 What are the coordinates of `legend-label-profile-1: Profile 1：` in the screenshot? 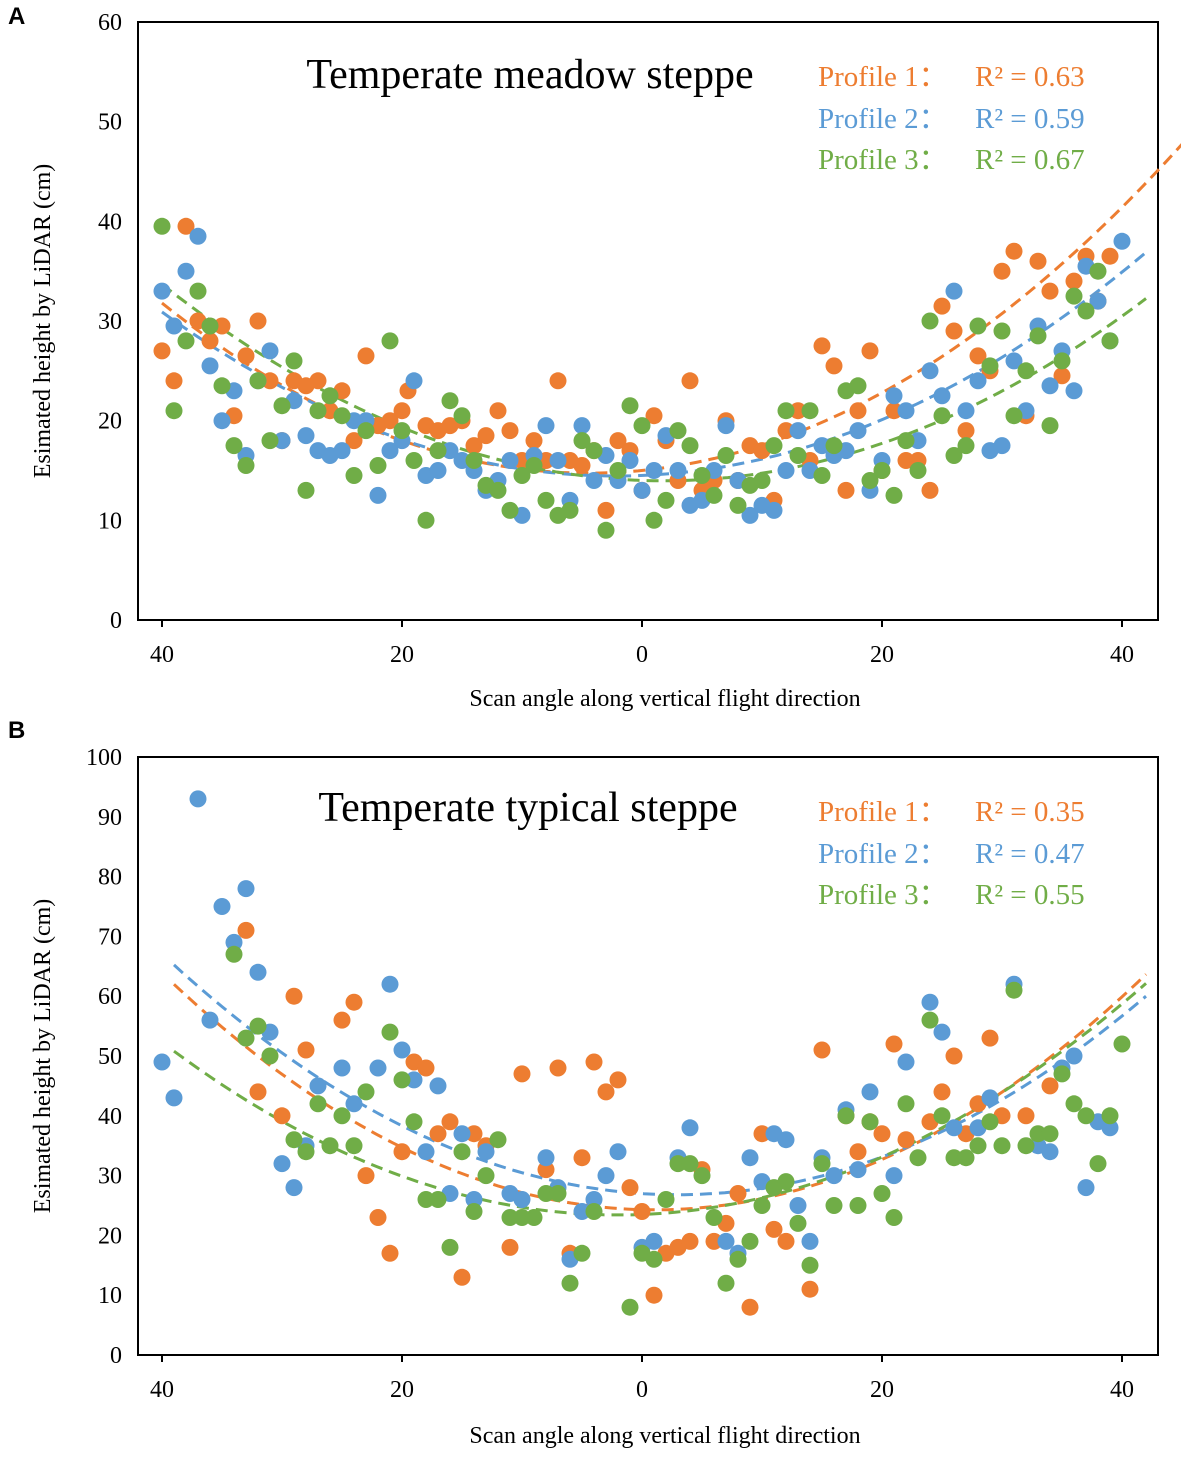 It's located at (883, 77).